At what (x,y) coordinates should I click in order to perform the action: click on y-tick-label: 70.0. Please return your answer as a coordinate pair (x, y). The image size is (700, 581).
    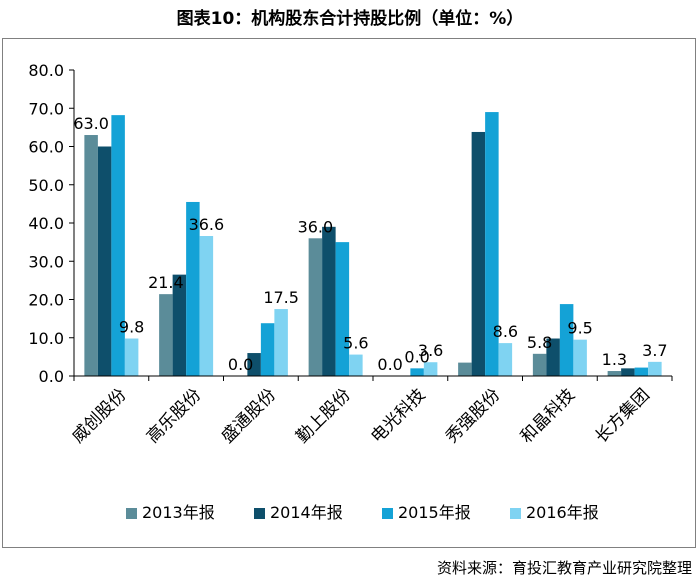
    Looking at the image, I should click on (46, 108).